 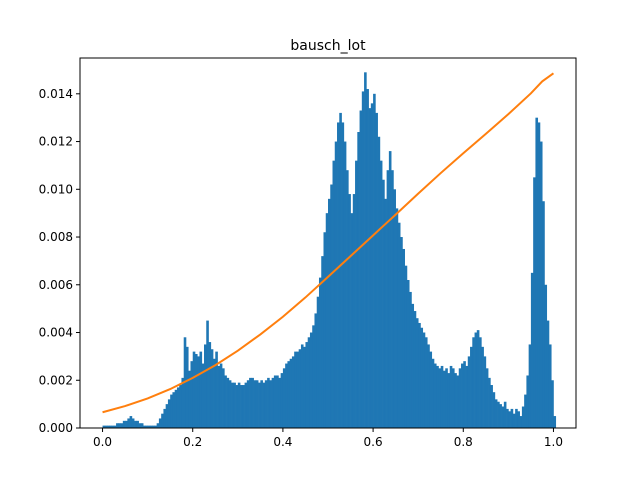 What do you see at coordinates (463, 442) in the screenshot?
I see `x-tick-label: 0.8` at bounding box center [463, 442].